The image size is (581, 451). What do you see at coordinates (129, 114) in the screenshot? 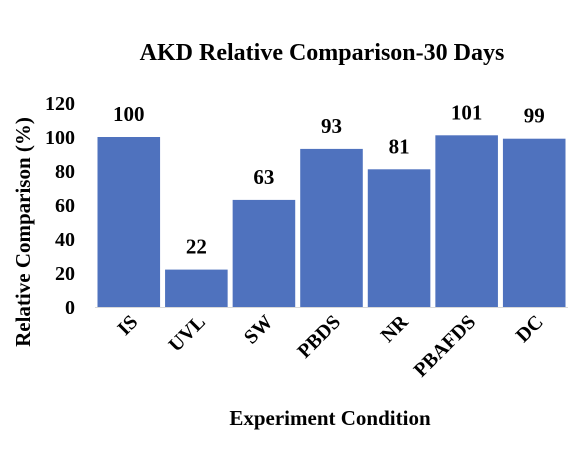
I see `data-label: 100` at bounding box center [129, 114].